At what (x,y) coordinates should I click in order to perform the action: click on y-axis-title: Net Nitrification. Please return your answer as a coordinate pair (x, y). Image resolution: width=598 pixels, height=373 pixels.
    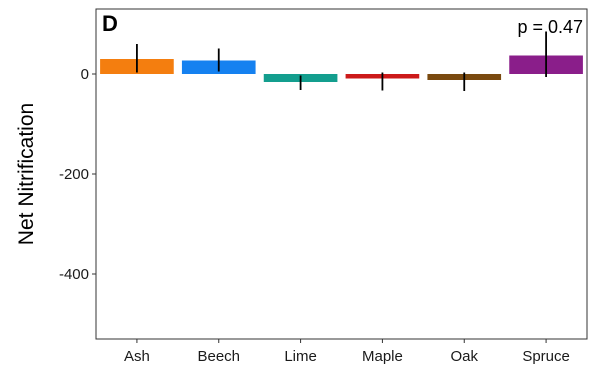
    Looking at the image, I should click on (26, 174).